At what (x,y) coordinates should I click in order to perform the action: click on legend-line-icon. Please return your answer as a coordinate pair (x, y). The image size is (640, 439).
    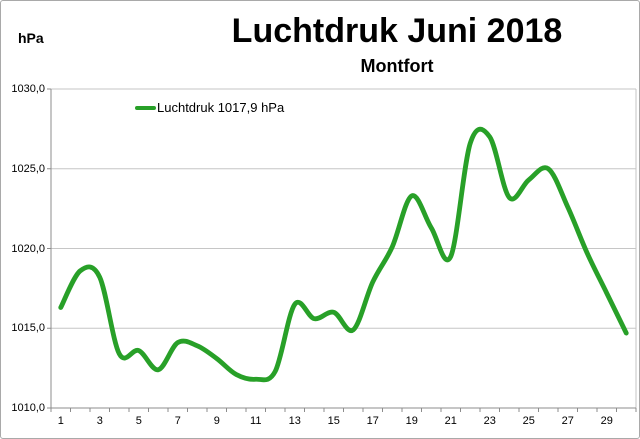
    Looking at the image, I should click on (145, 108).